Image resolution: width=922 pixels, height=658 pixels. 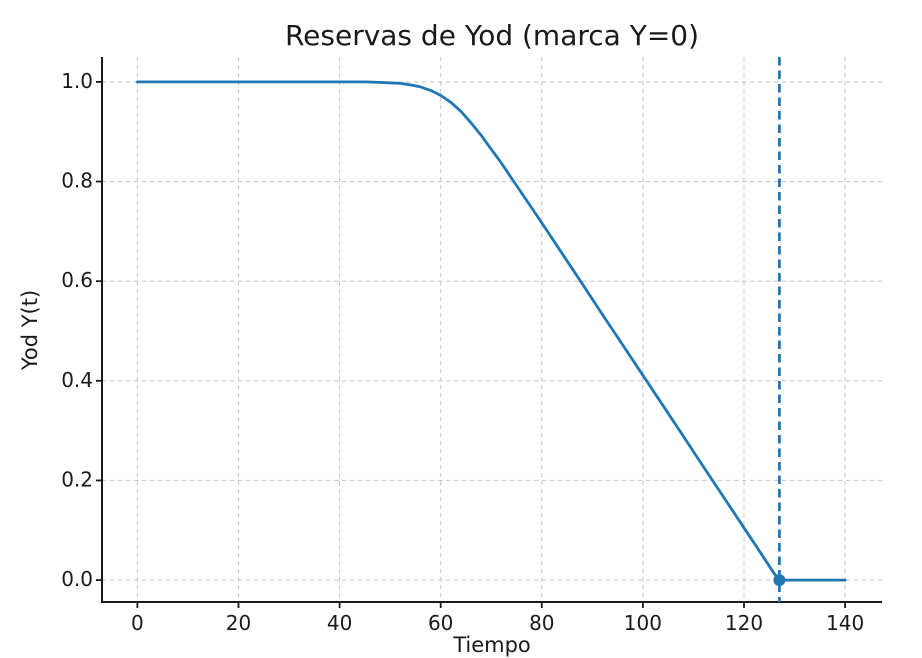 What do you see at coordinates (77, 479) in the screenshot?
I see `y-tick-label: 0.2` at bounding box center [77, 479].